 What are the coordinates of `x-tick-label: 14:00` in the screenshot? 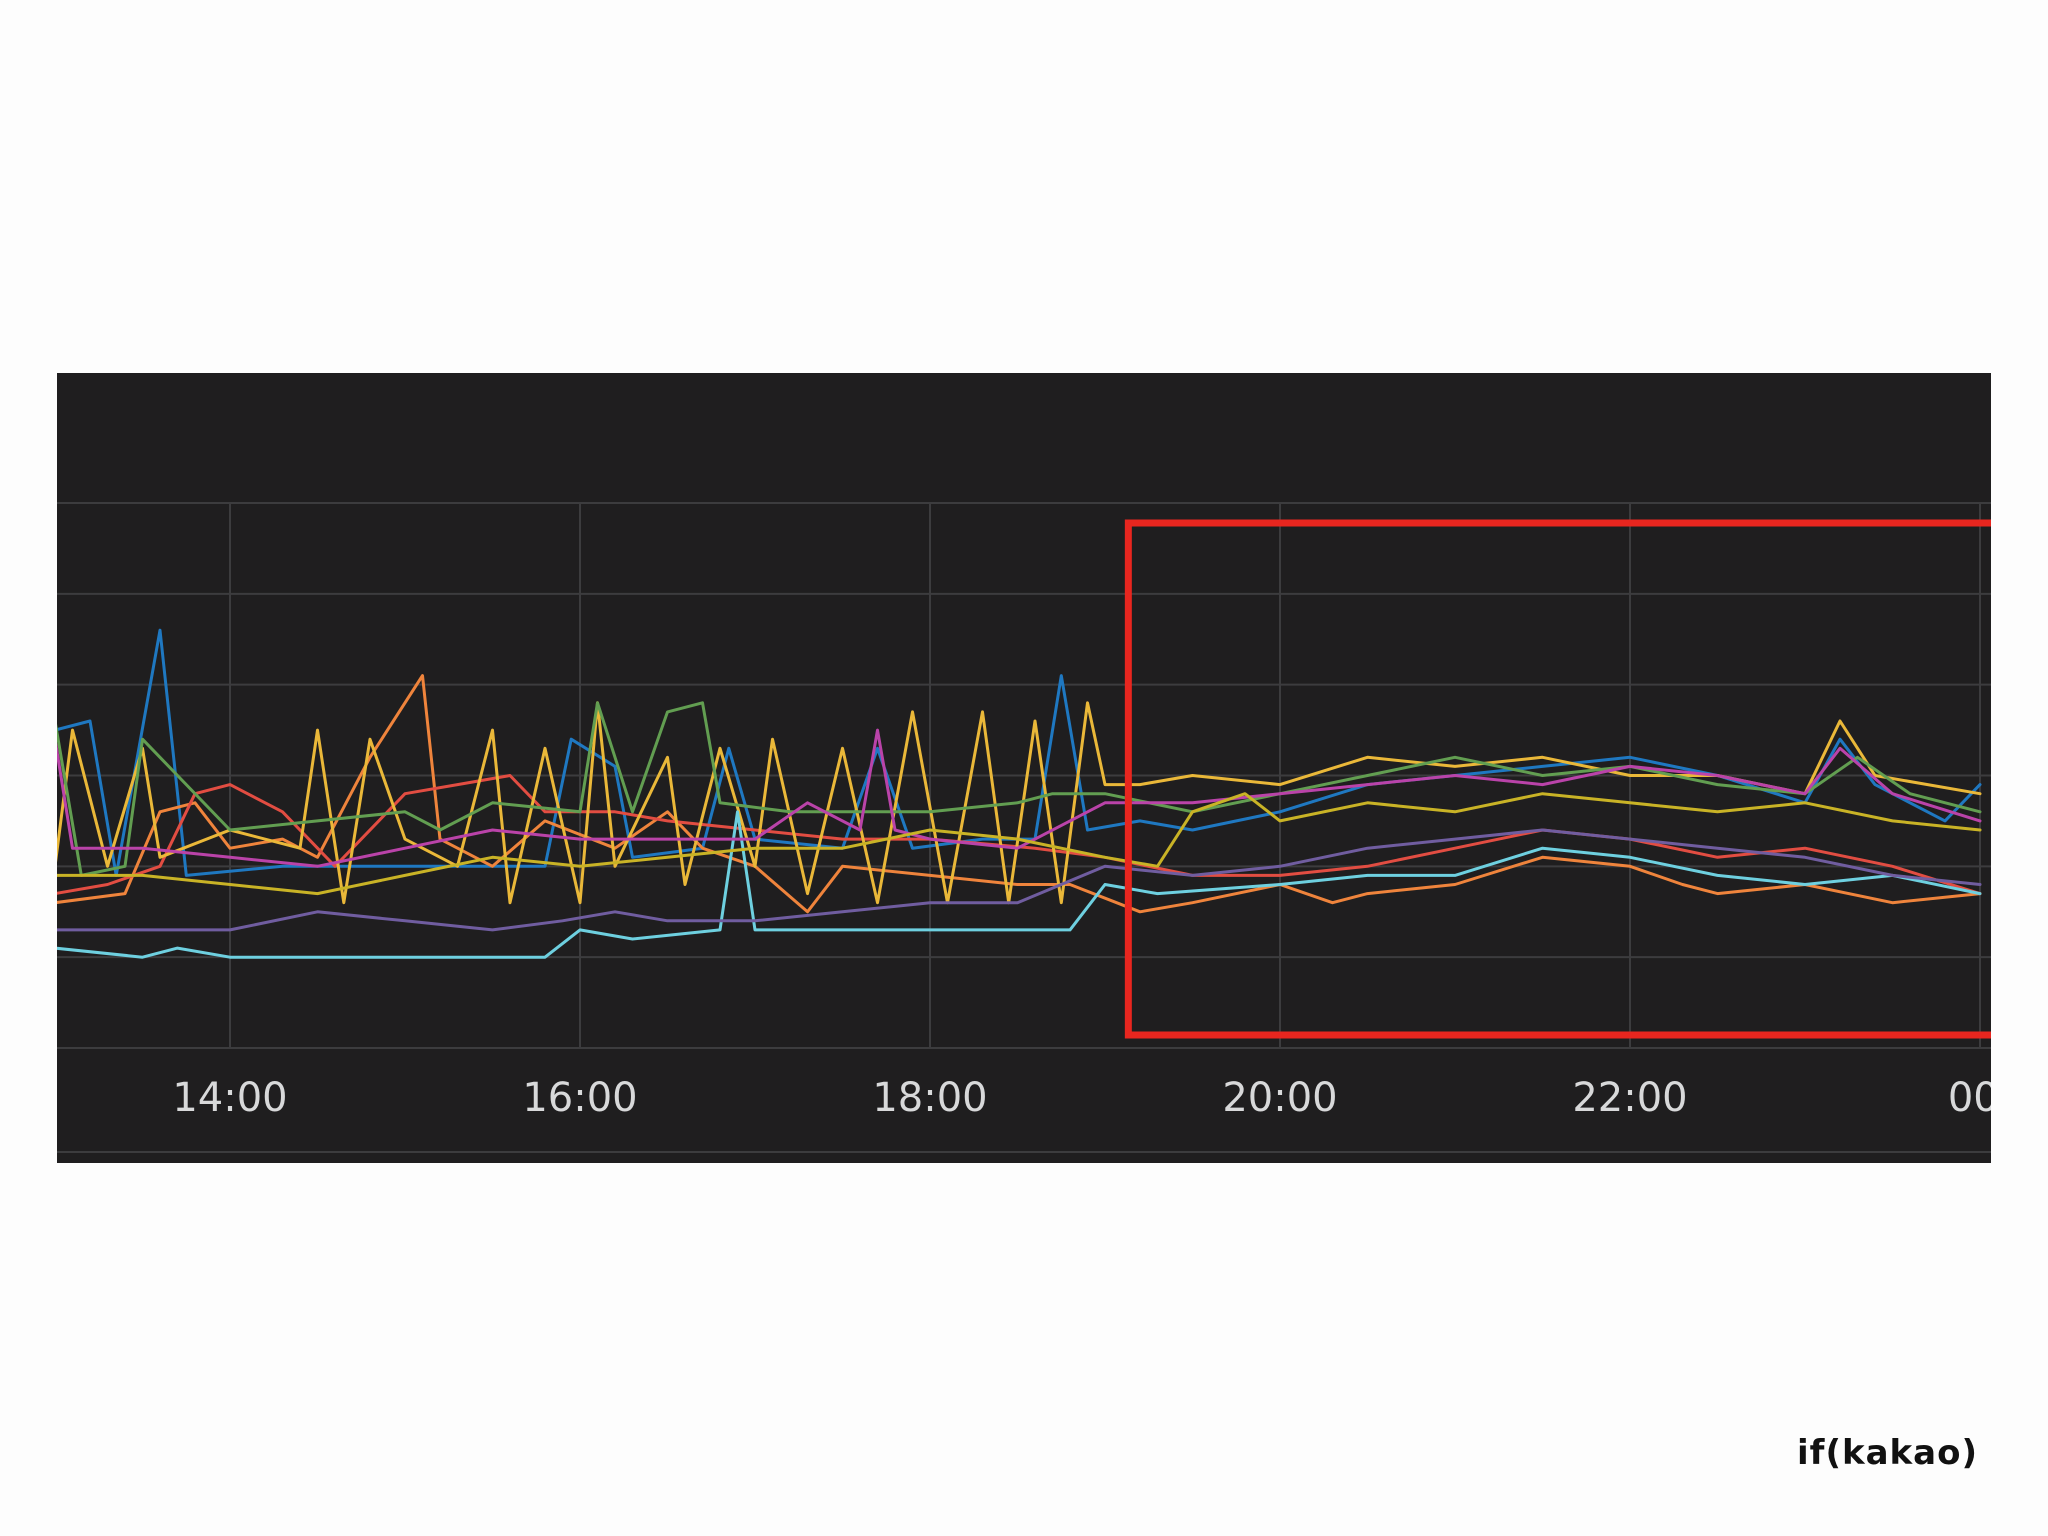 It's located at (229, 1098).